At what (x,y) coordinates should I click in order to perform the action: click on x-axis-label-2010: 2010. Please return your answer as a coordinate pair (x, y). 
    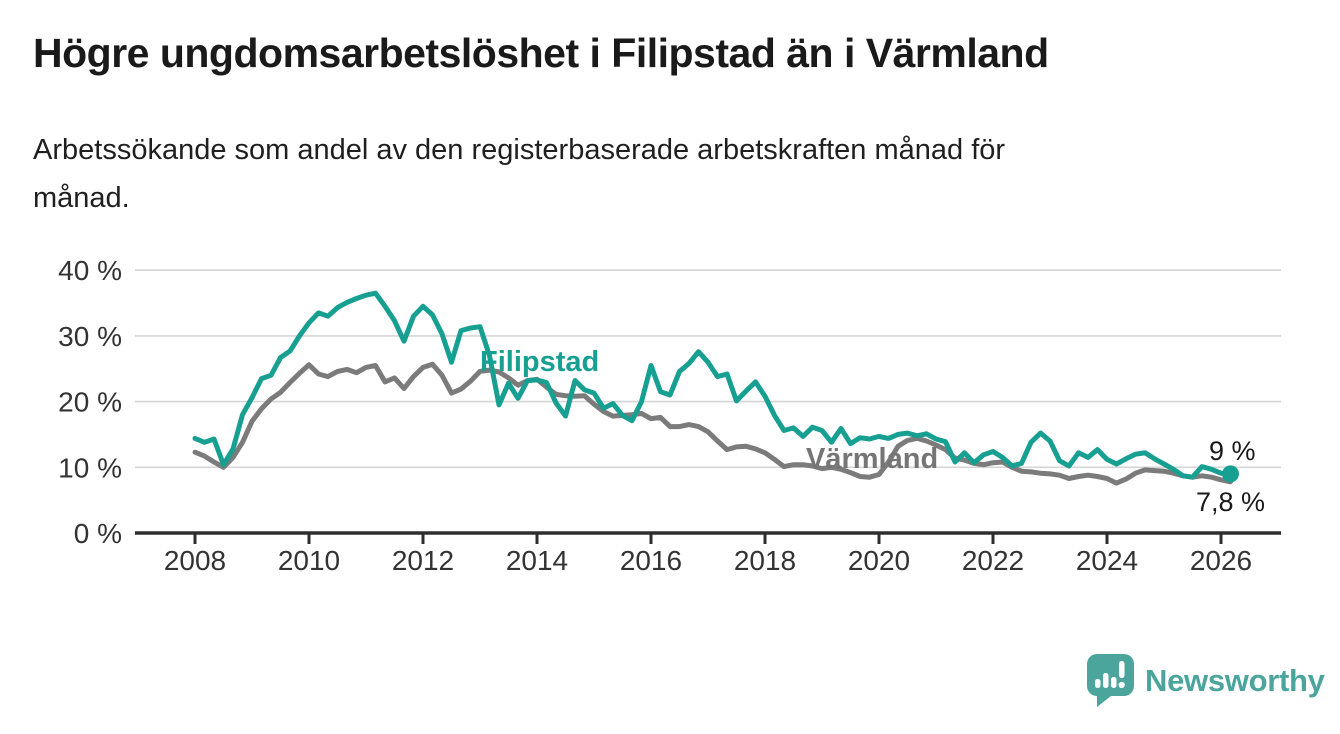
    Looking at the image, I should click on (309, 560).